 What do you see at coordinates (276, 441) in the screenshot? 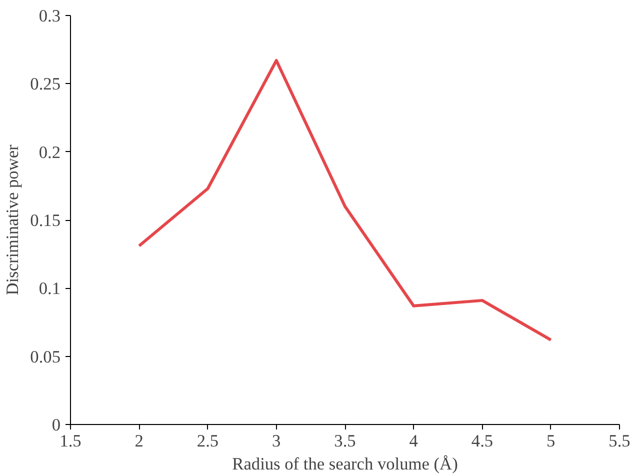
I see `x-tick-label: 3` at bounding box center [276, 441].